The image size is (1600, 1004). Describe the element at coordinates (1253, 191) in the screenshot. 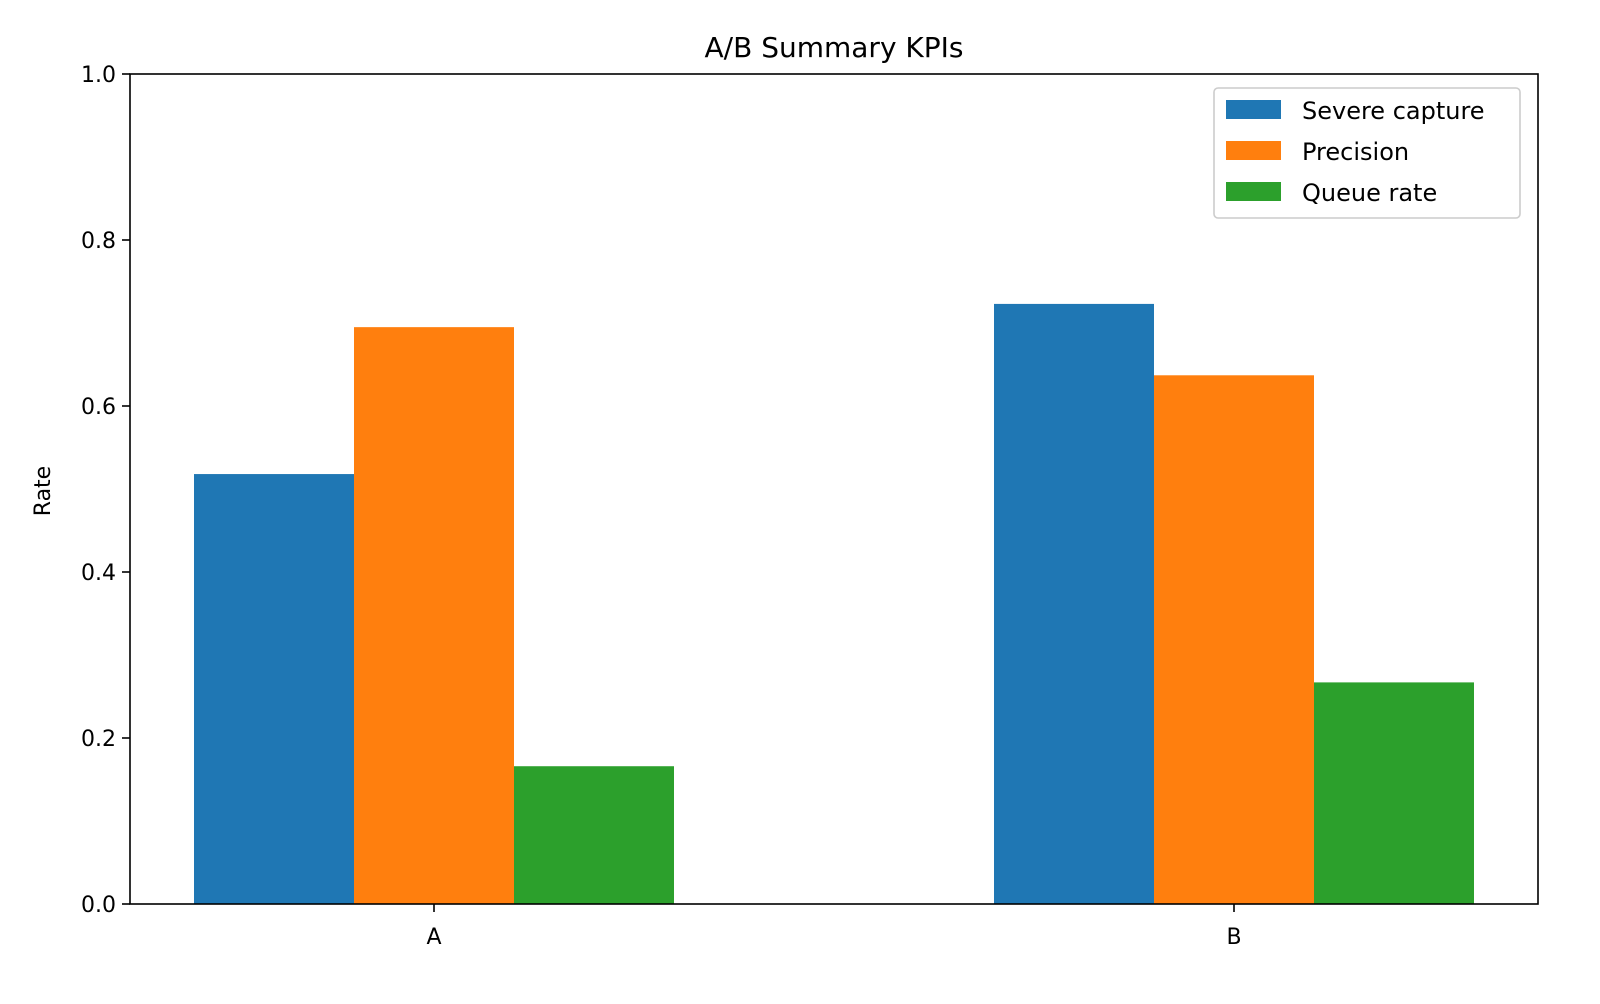

I see `legend-swatch-queue-rate` at that location.